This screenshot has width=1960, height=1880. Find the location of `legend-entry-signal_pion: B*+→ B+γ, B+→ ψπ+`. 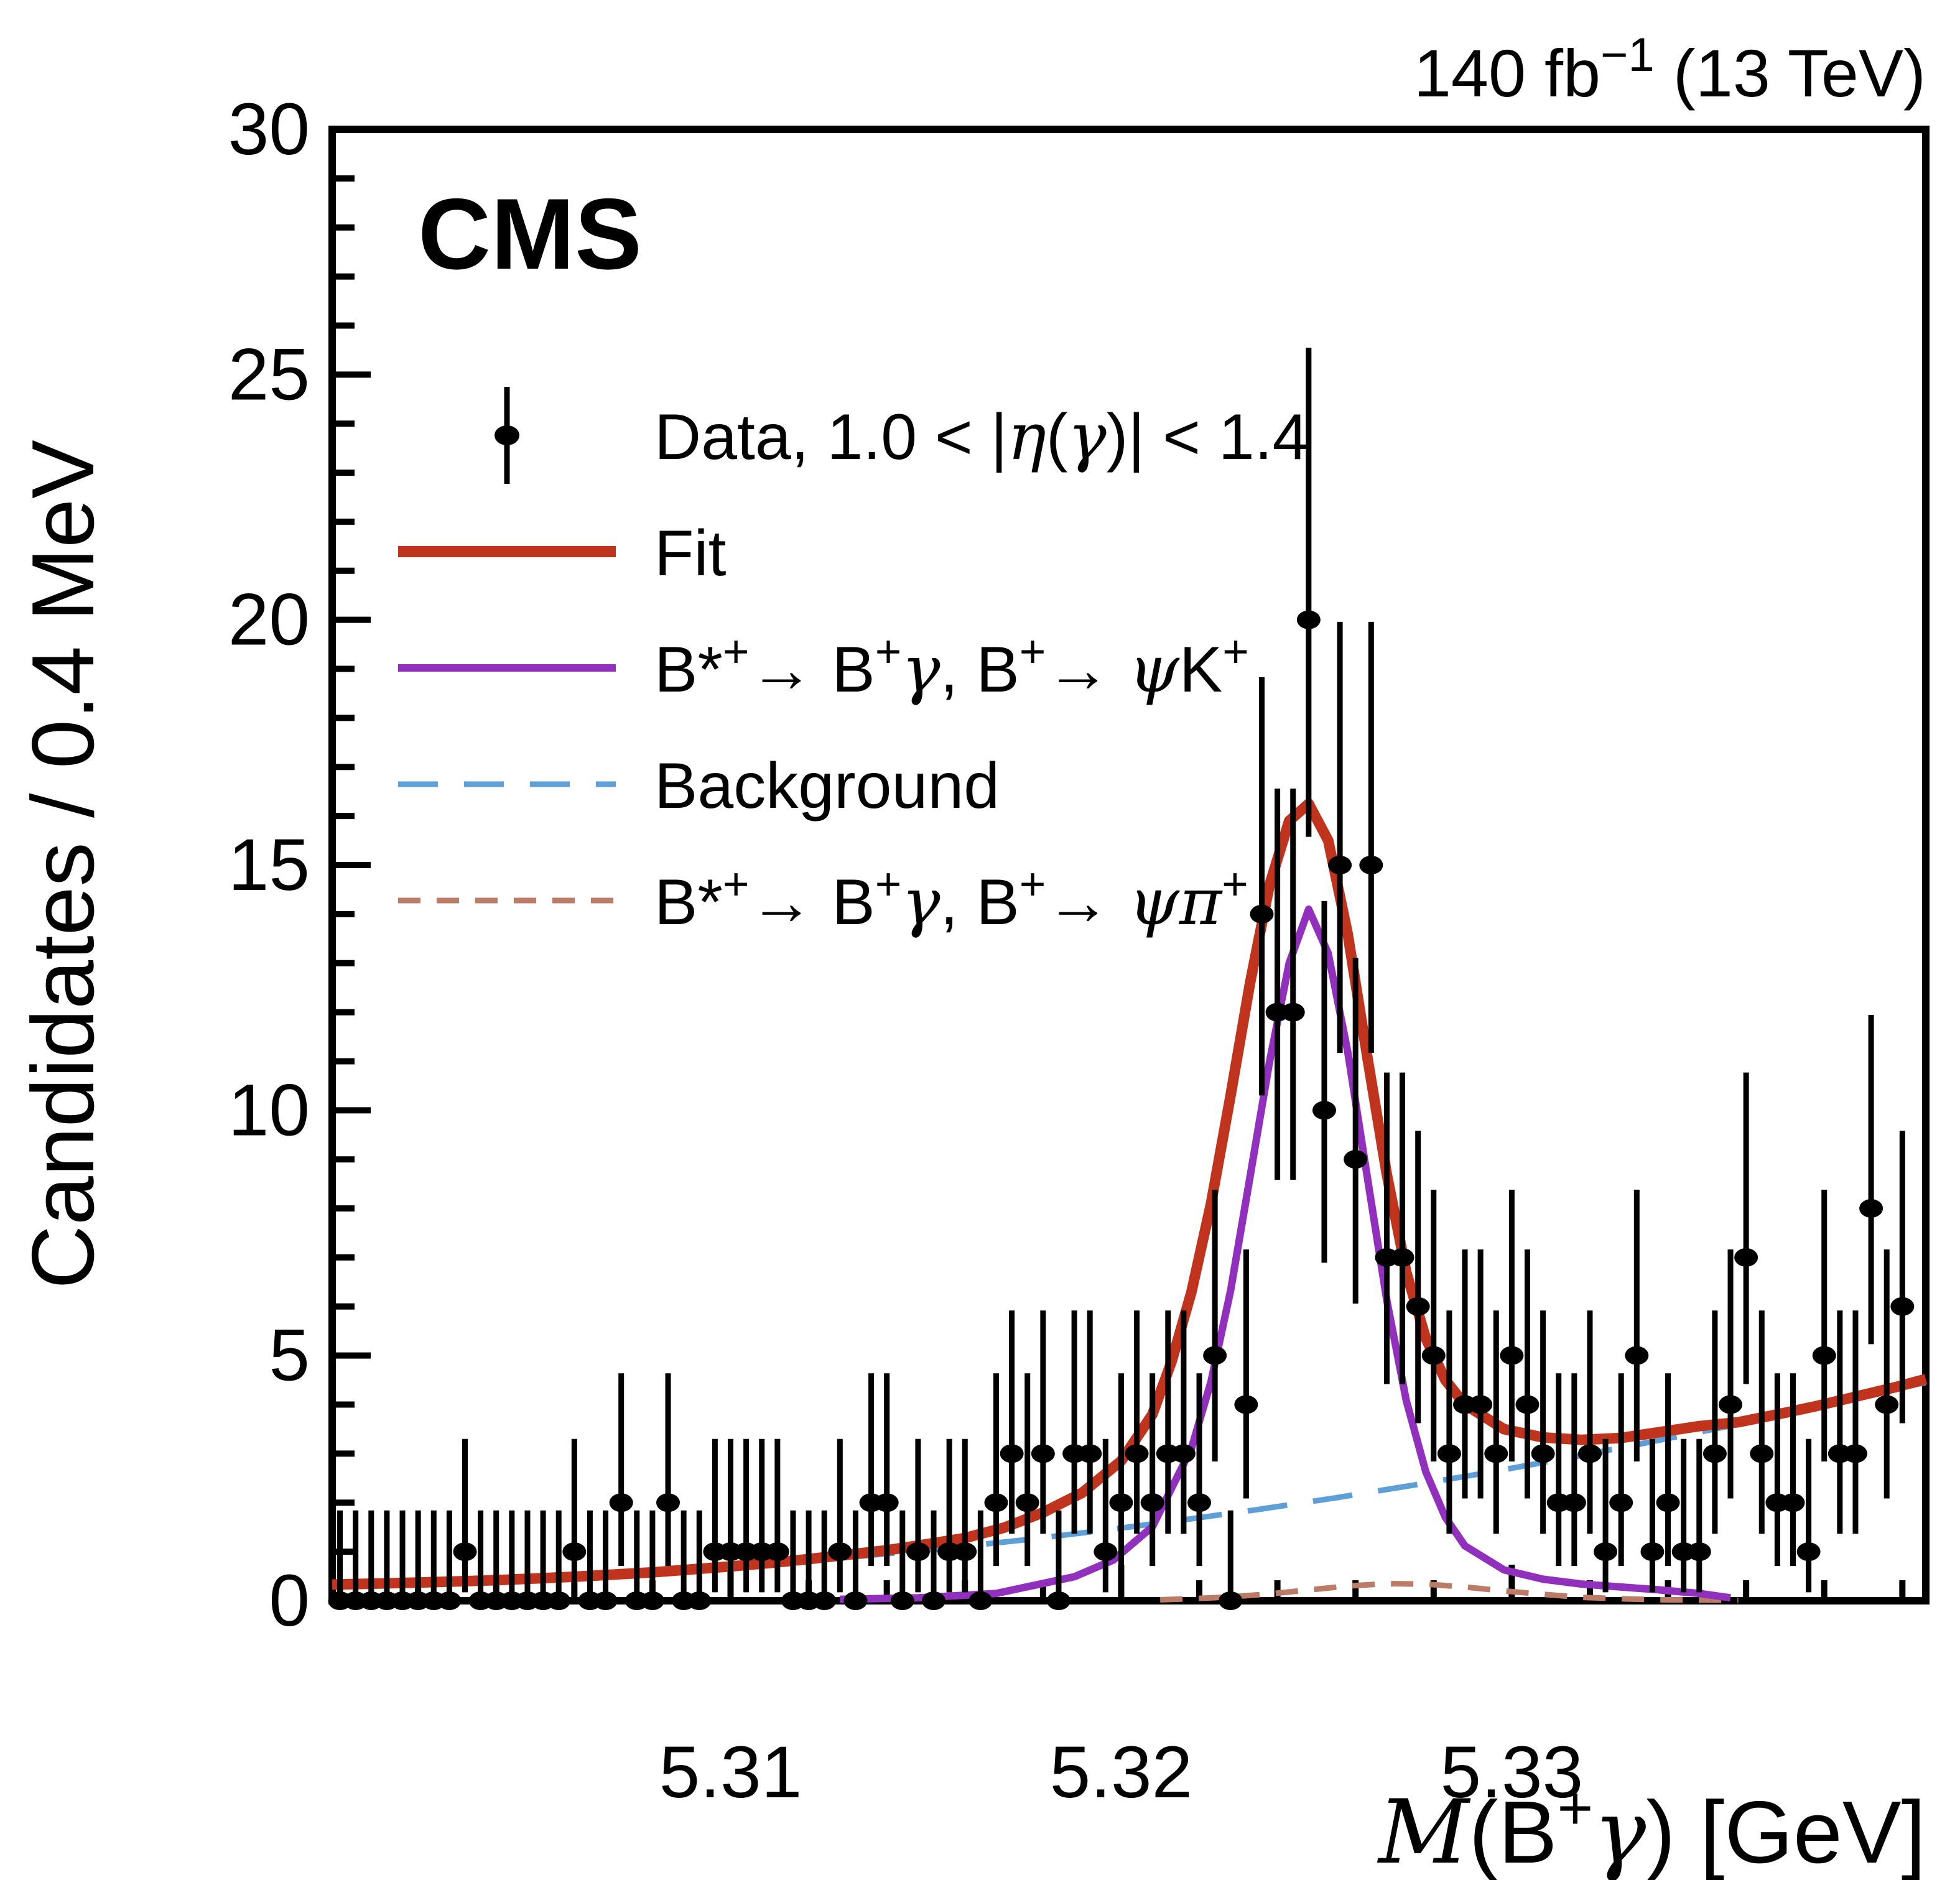

legend-entry-signal_pion: B*+→ B+γ, B+→ ψπ+ is located at coordinates (823, 899).